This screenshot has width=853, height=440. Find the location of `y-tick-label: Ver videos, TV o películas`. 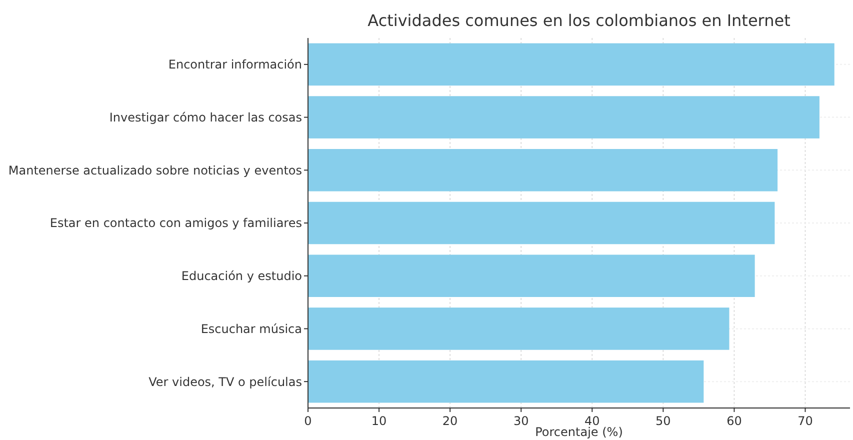

y-tick-label: Ver videos, TV o películas is located at coordinates (225, 381).